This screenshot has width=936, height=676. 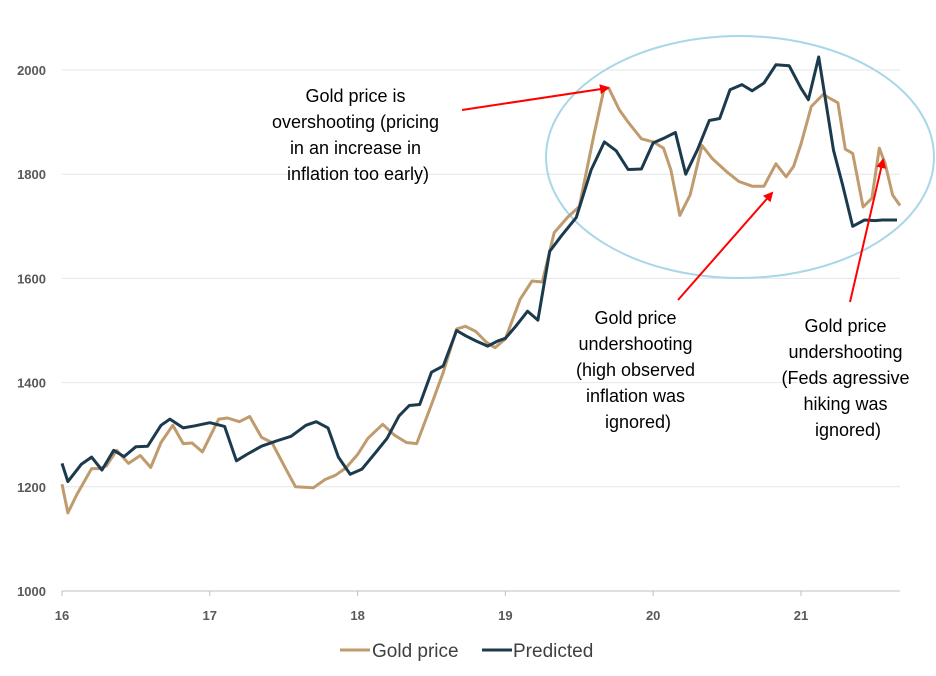 I want to click on x-axis-tick-labels: 16 17 18 19 20 21, so click(x=431, y=607).